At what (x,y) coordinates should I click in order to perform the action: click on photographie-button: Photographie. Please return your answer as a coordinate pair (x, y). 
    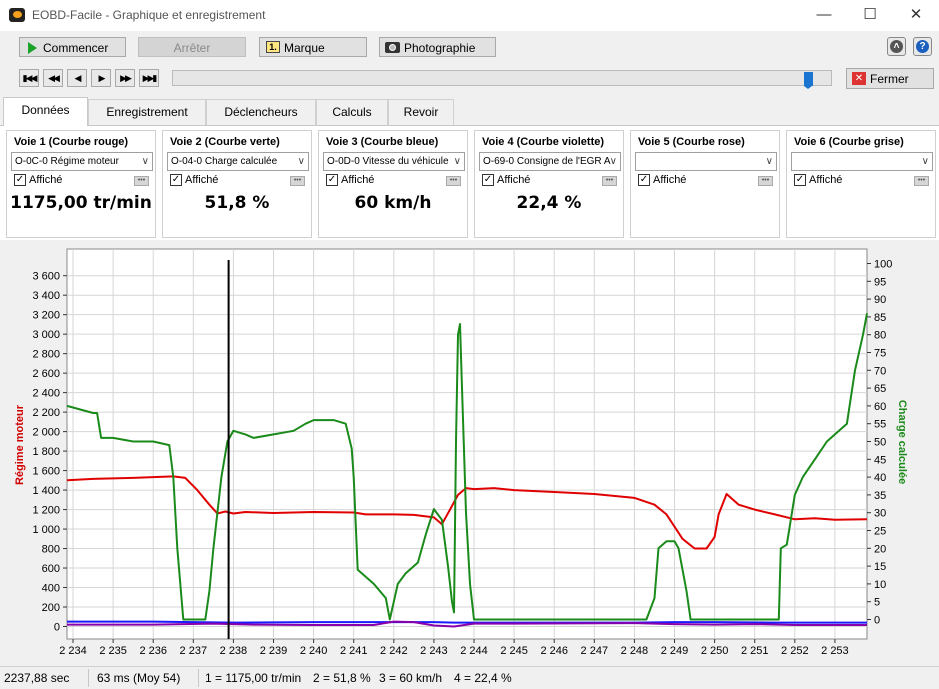
    Looking at the image, I should click on (437, 47).